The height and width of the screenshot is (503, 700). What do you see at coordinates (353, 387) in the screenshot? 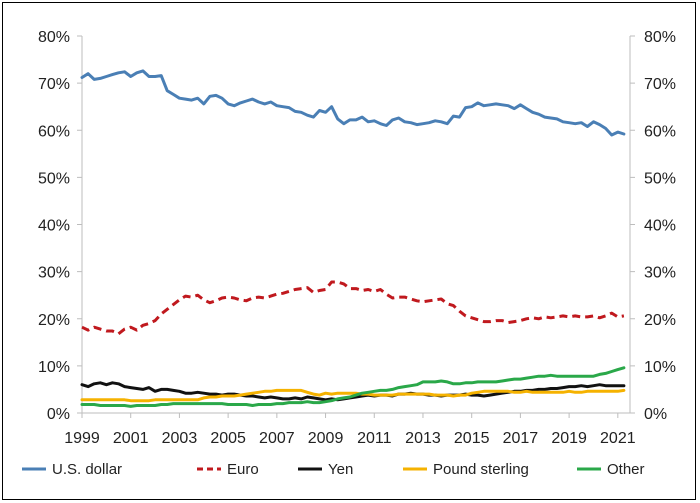
I see `series-line-other` at bounding box center [353, 387].